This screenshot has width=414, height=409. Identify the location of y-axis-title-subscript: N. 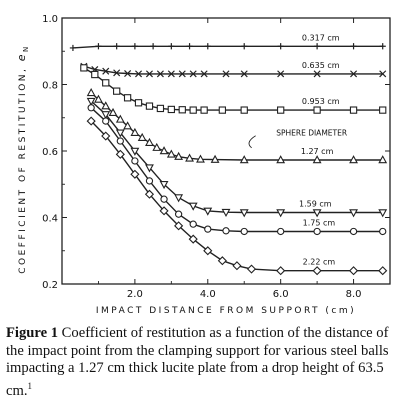
(26, 48).